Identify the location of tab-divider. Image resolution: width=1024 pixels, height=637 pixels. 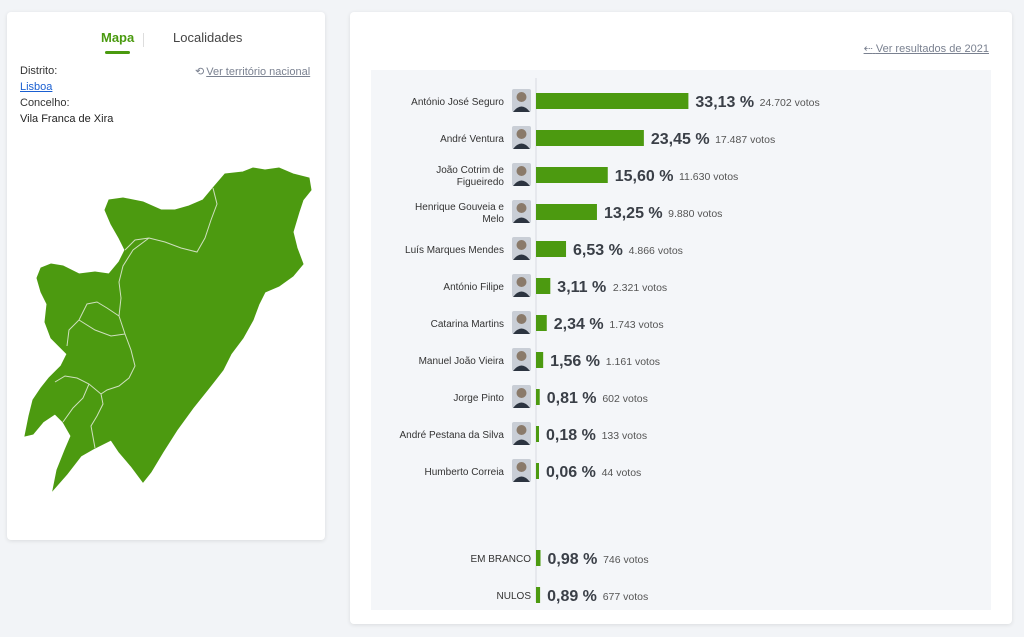
(143, 40).